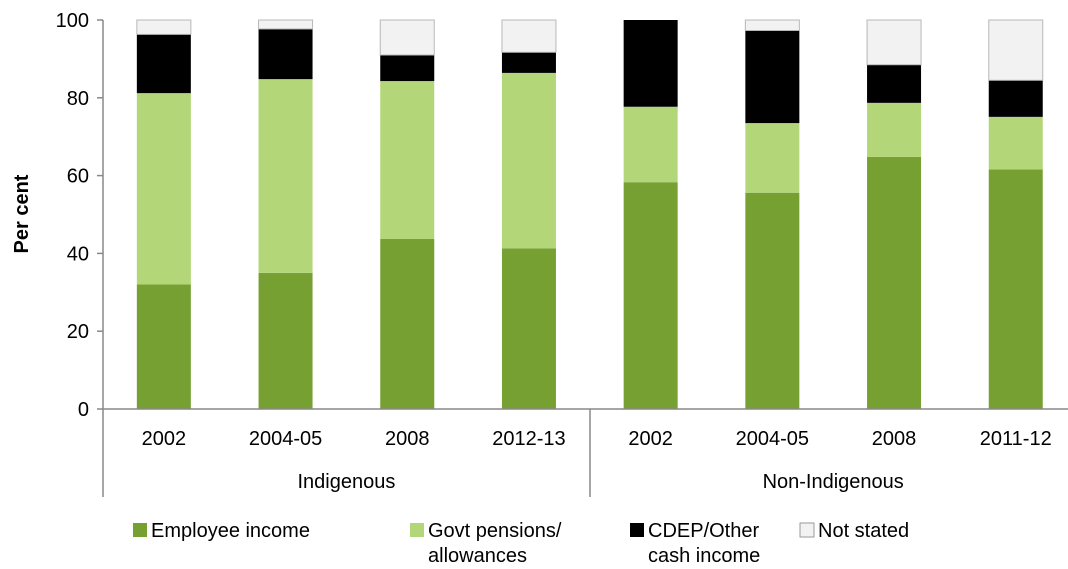 This screenshot has width=1068, height=569. I want to click on y-tick-label-40: 40, so click(78, 254).